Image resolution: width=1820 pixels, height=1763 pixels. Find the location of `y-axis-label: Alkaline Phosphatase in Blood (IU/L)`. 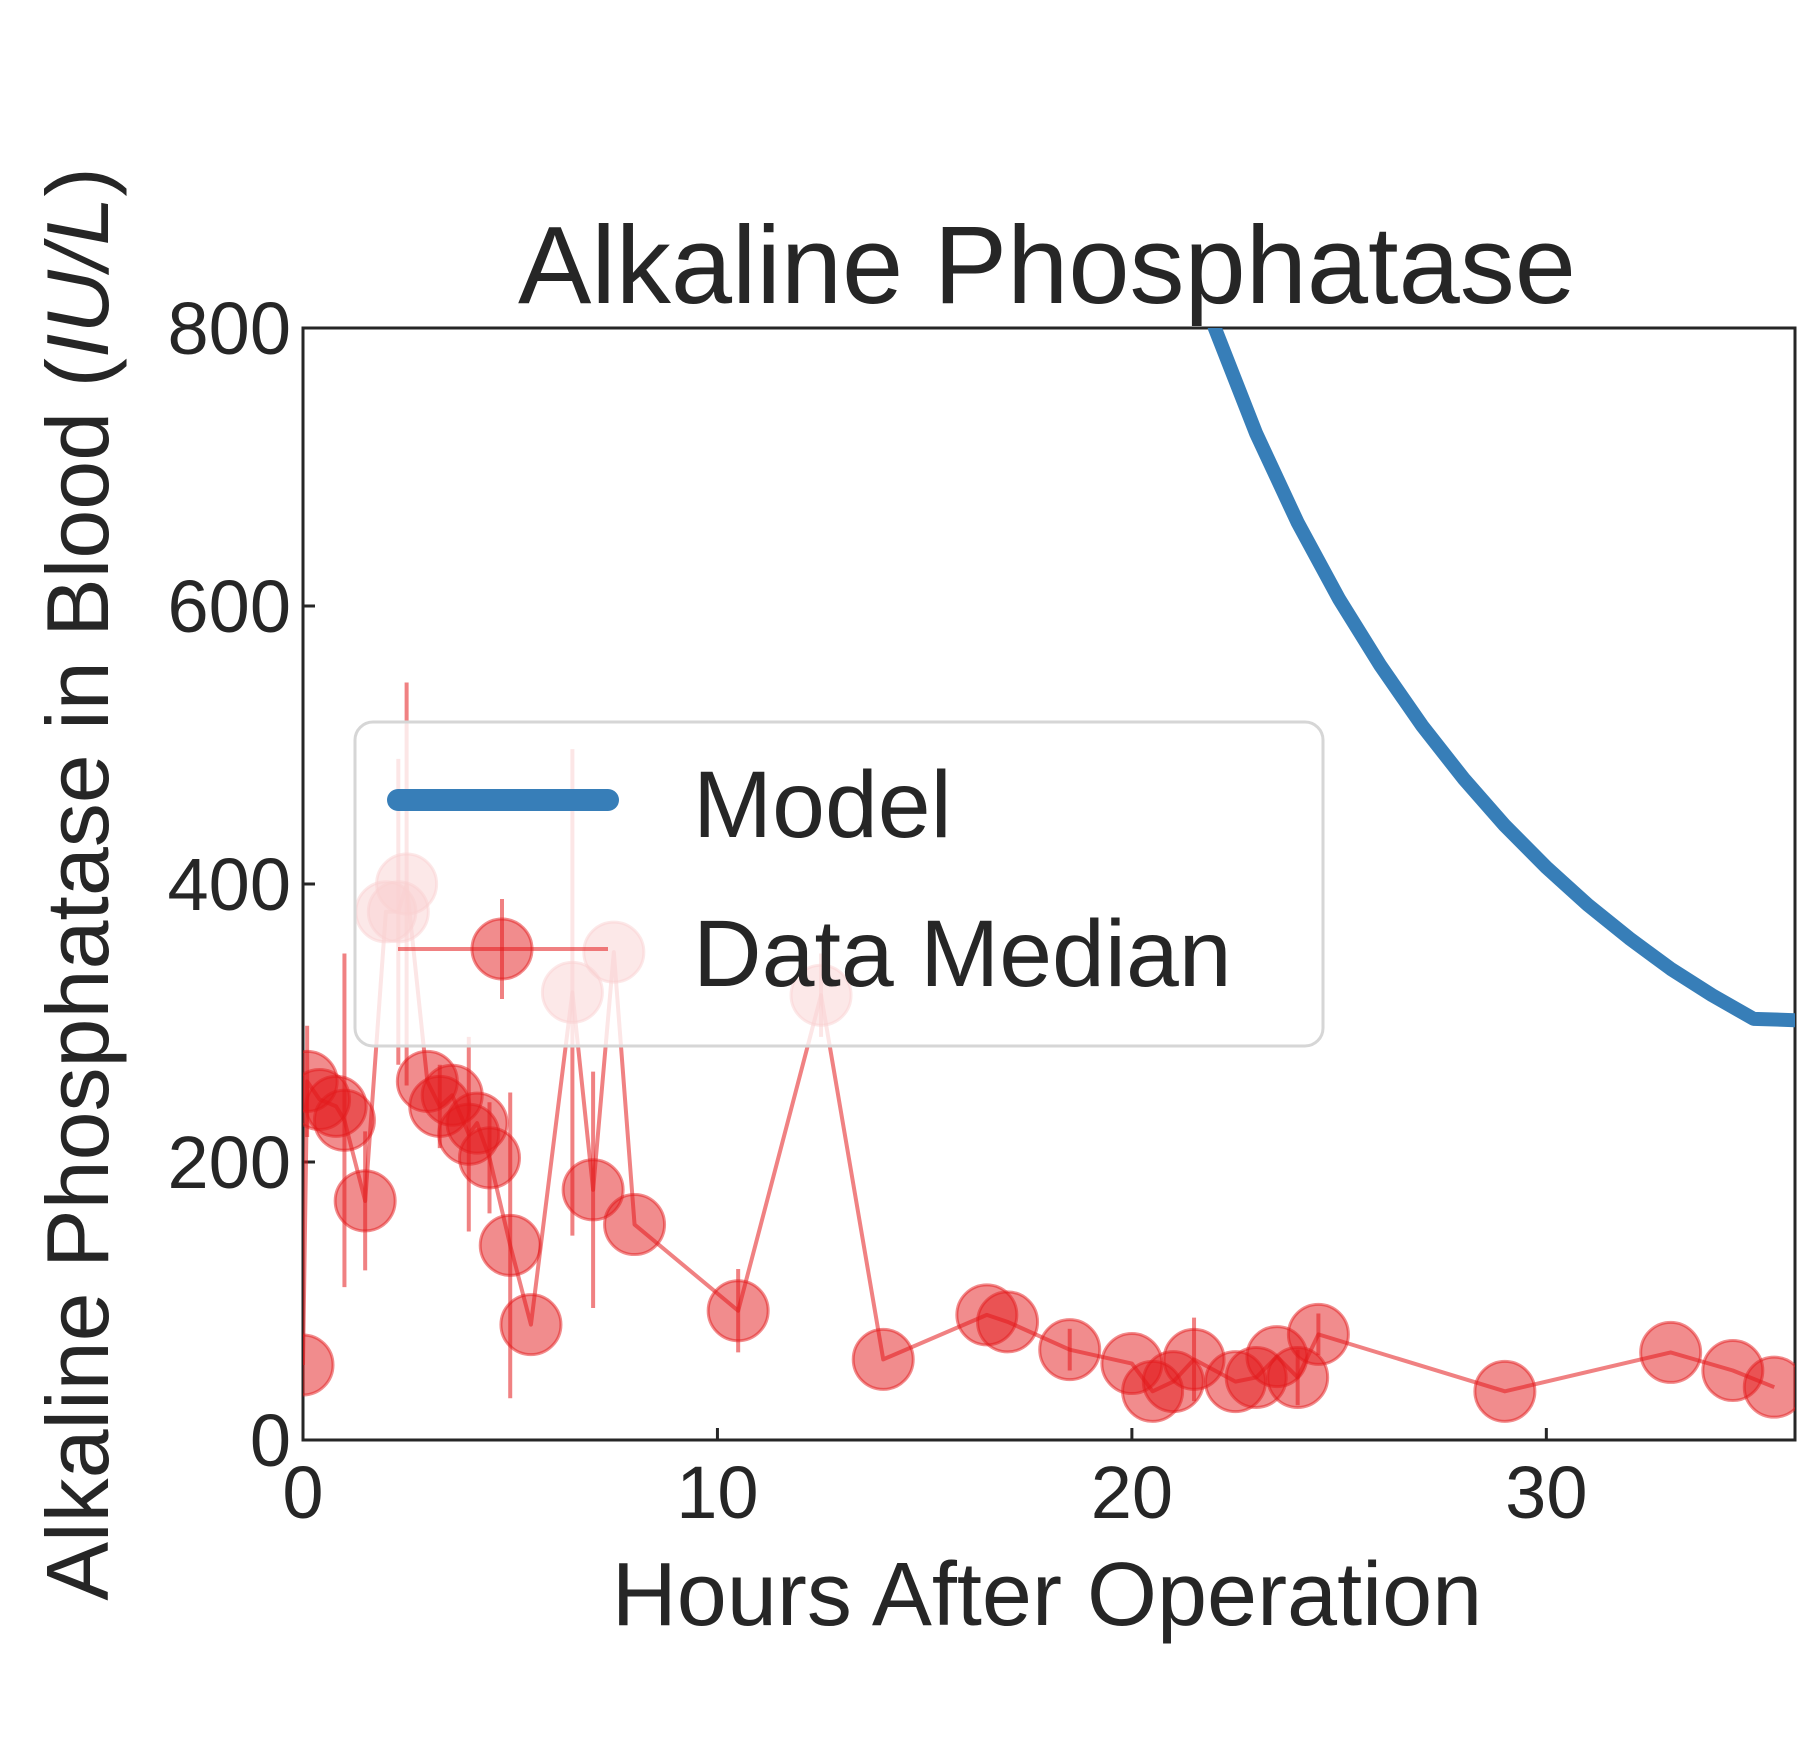

y-axis-label: Alkaline Phosphatase in Blood (IU/L) is located at coordinates (77, 883).